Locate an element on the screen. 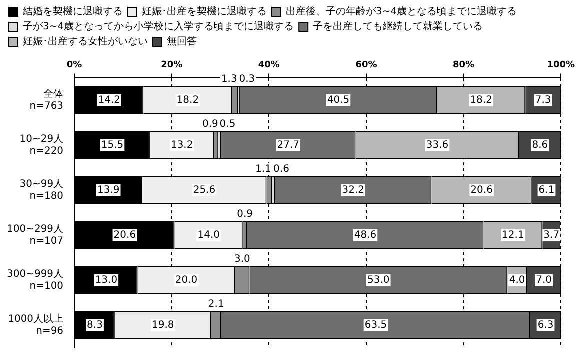 Image resolution: width=578 pixels, height=363 pixels. data-label: 13.2 is located at coordinates (182, 145).